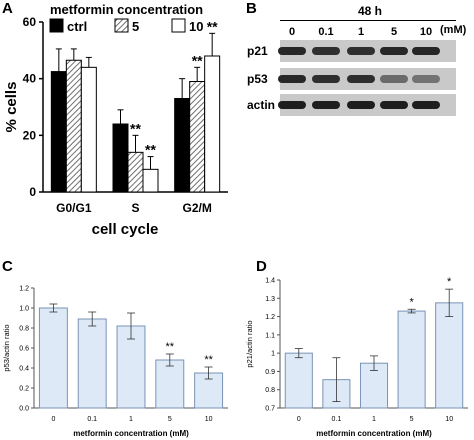 This screenshot has width=474, height=440. What do you see at coordinates (30, 135) in the screenshot?
I see `a-y-tick-label: 20` at bounding box center [30, 135].